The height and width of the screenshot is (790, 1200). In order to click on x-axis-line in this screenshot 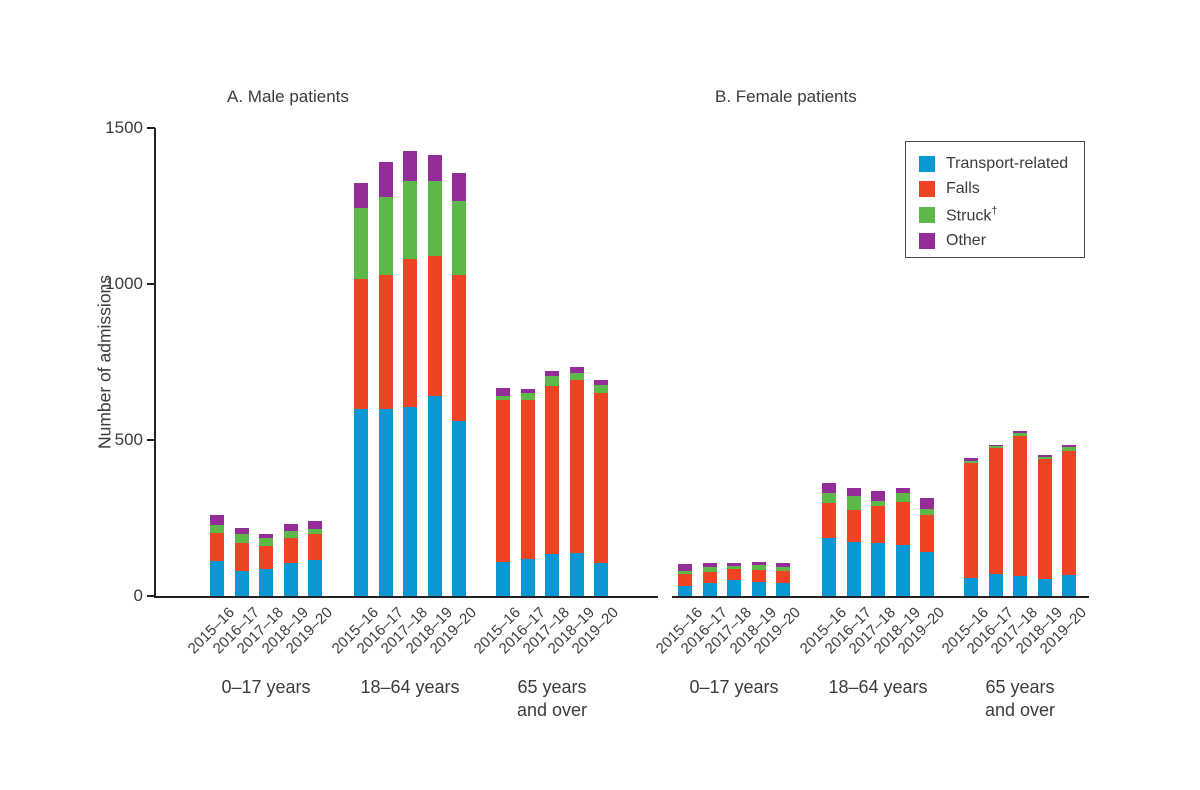, I will do `click(406, 597)`.